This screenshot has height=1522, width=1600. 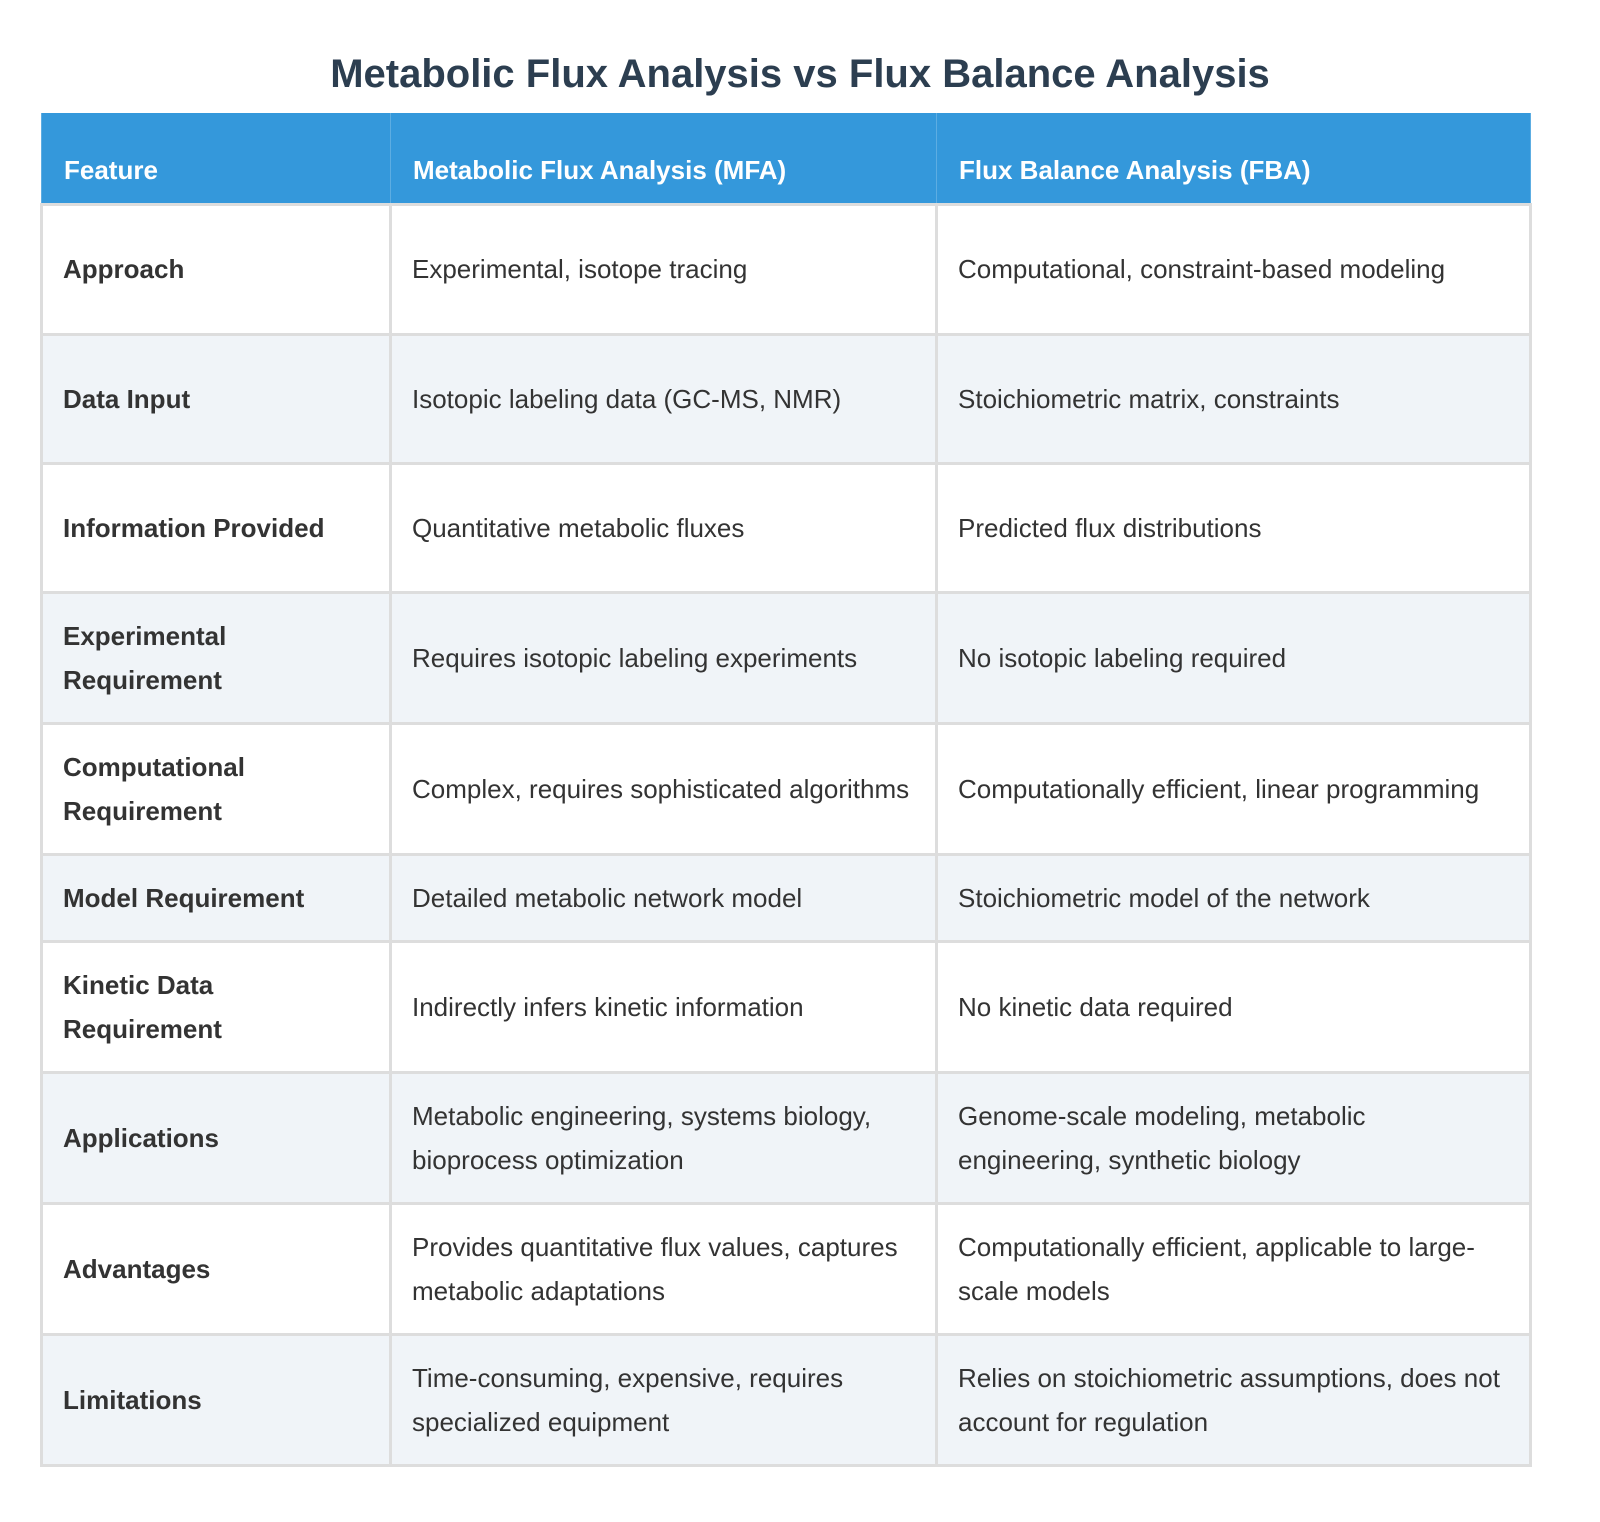 I want to click on mfa-cell: Isotopic labeling data (GC-MS, NMR), so click(x=663, y=398).